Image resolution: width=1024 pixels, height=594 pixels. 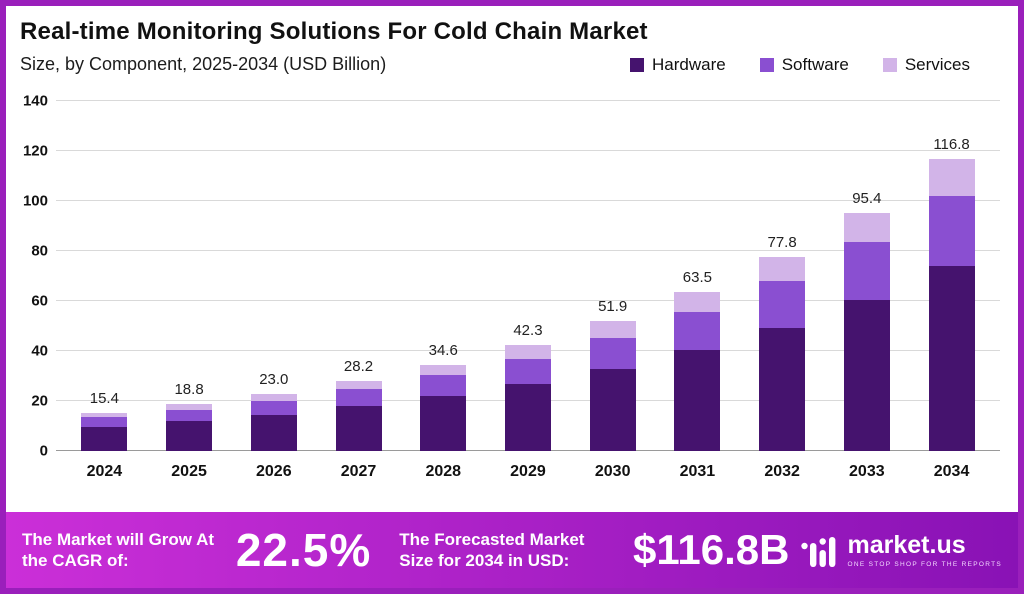 I want to click on forecast-value: $116.8B, so click(x=711, y=549).